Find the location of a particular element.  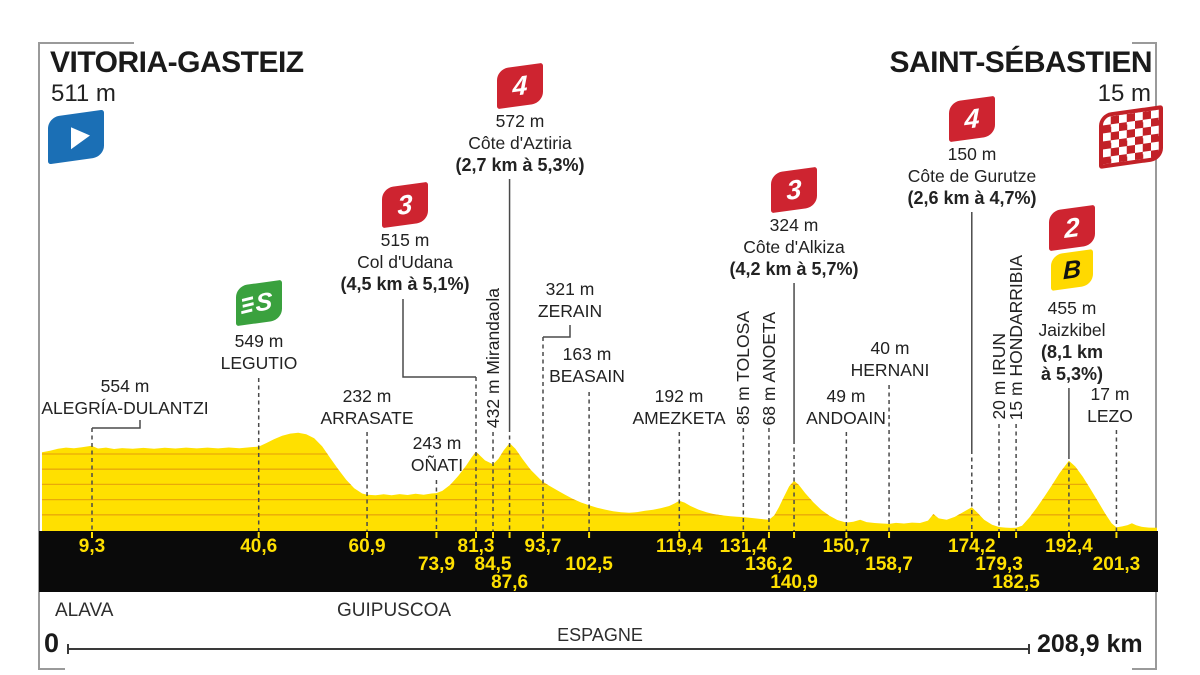

km-label-anoeta: 136,2 is located at coordinates (769, 564).